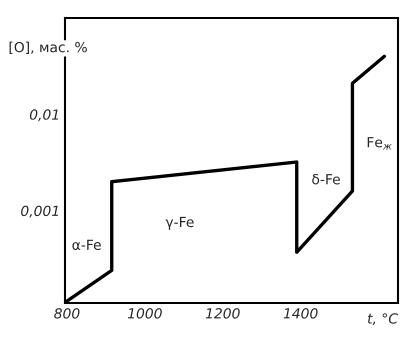 The height and width of the screenshot is (338, 410). I want to click on x-tick-label: 1000, so click(145, 313).